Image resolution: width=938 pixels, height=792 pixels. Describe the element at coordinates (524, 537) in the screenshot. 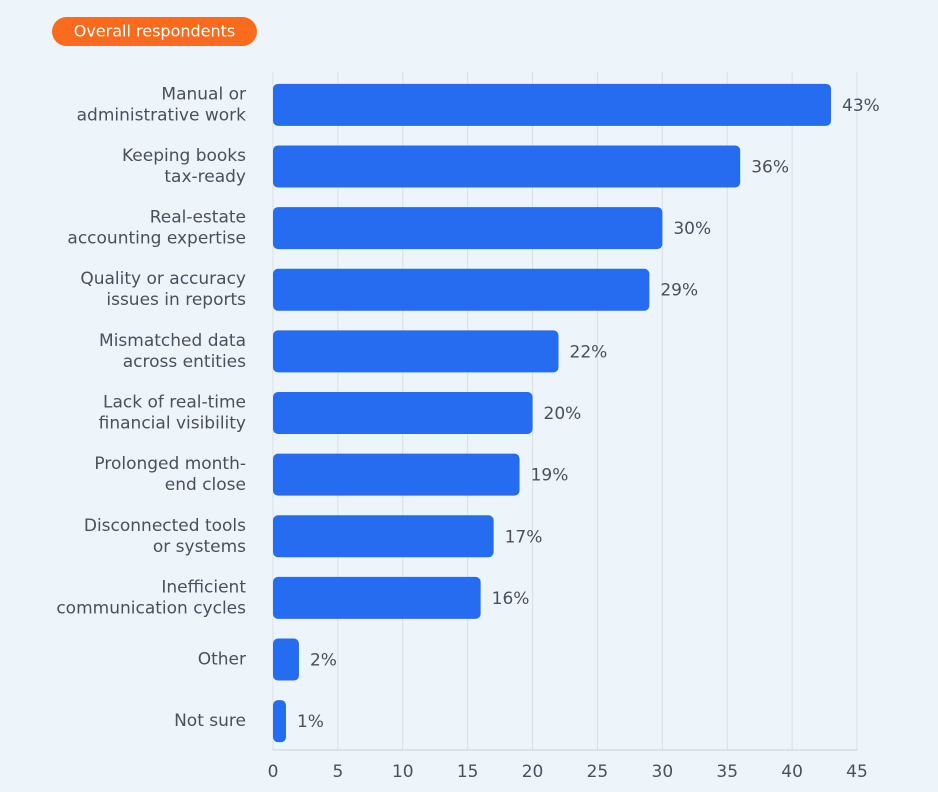

I see `value-label: 17%` at that location.